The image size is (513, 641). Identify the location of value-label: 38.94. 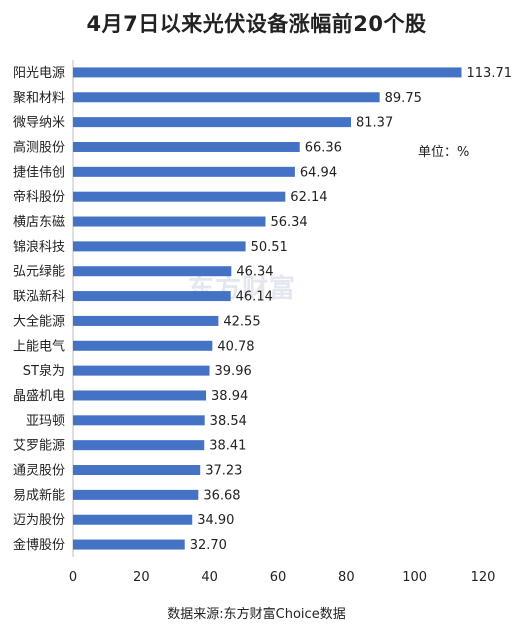
(229, 396).